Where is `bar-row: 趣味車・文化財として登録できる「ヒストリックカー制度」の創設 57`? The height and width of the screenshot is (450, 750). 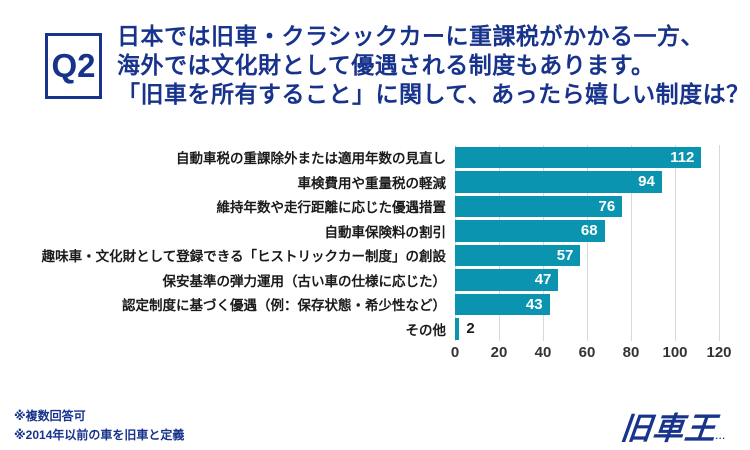
bar-row: 趣味車・文化財として登録できる「ヒストリックカー制度」の創設 57 is located at coordinates (375, 255).